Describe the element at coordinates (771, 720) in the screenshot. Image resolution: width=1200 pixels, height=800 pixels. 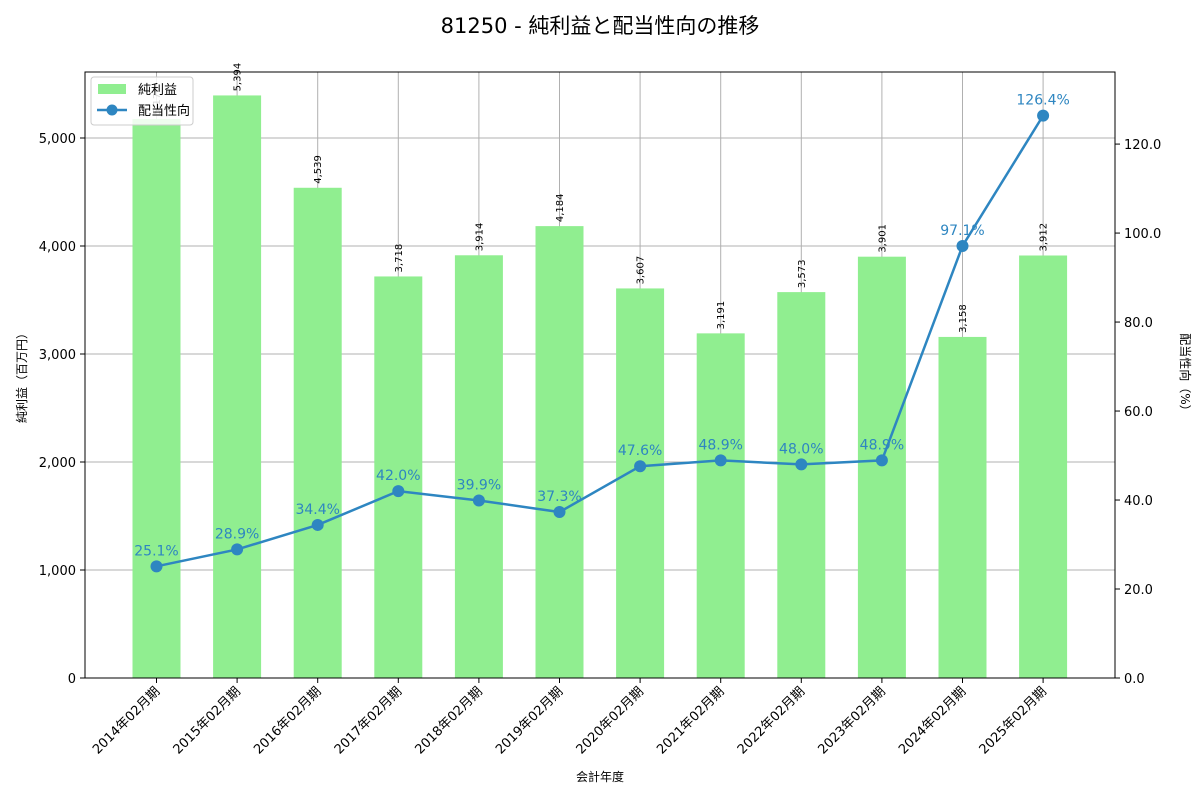
I see `x-tick-label: 2022年02月期` at that location.